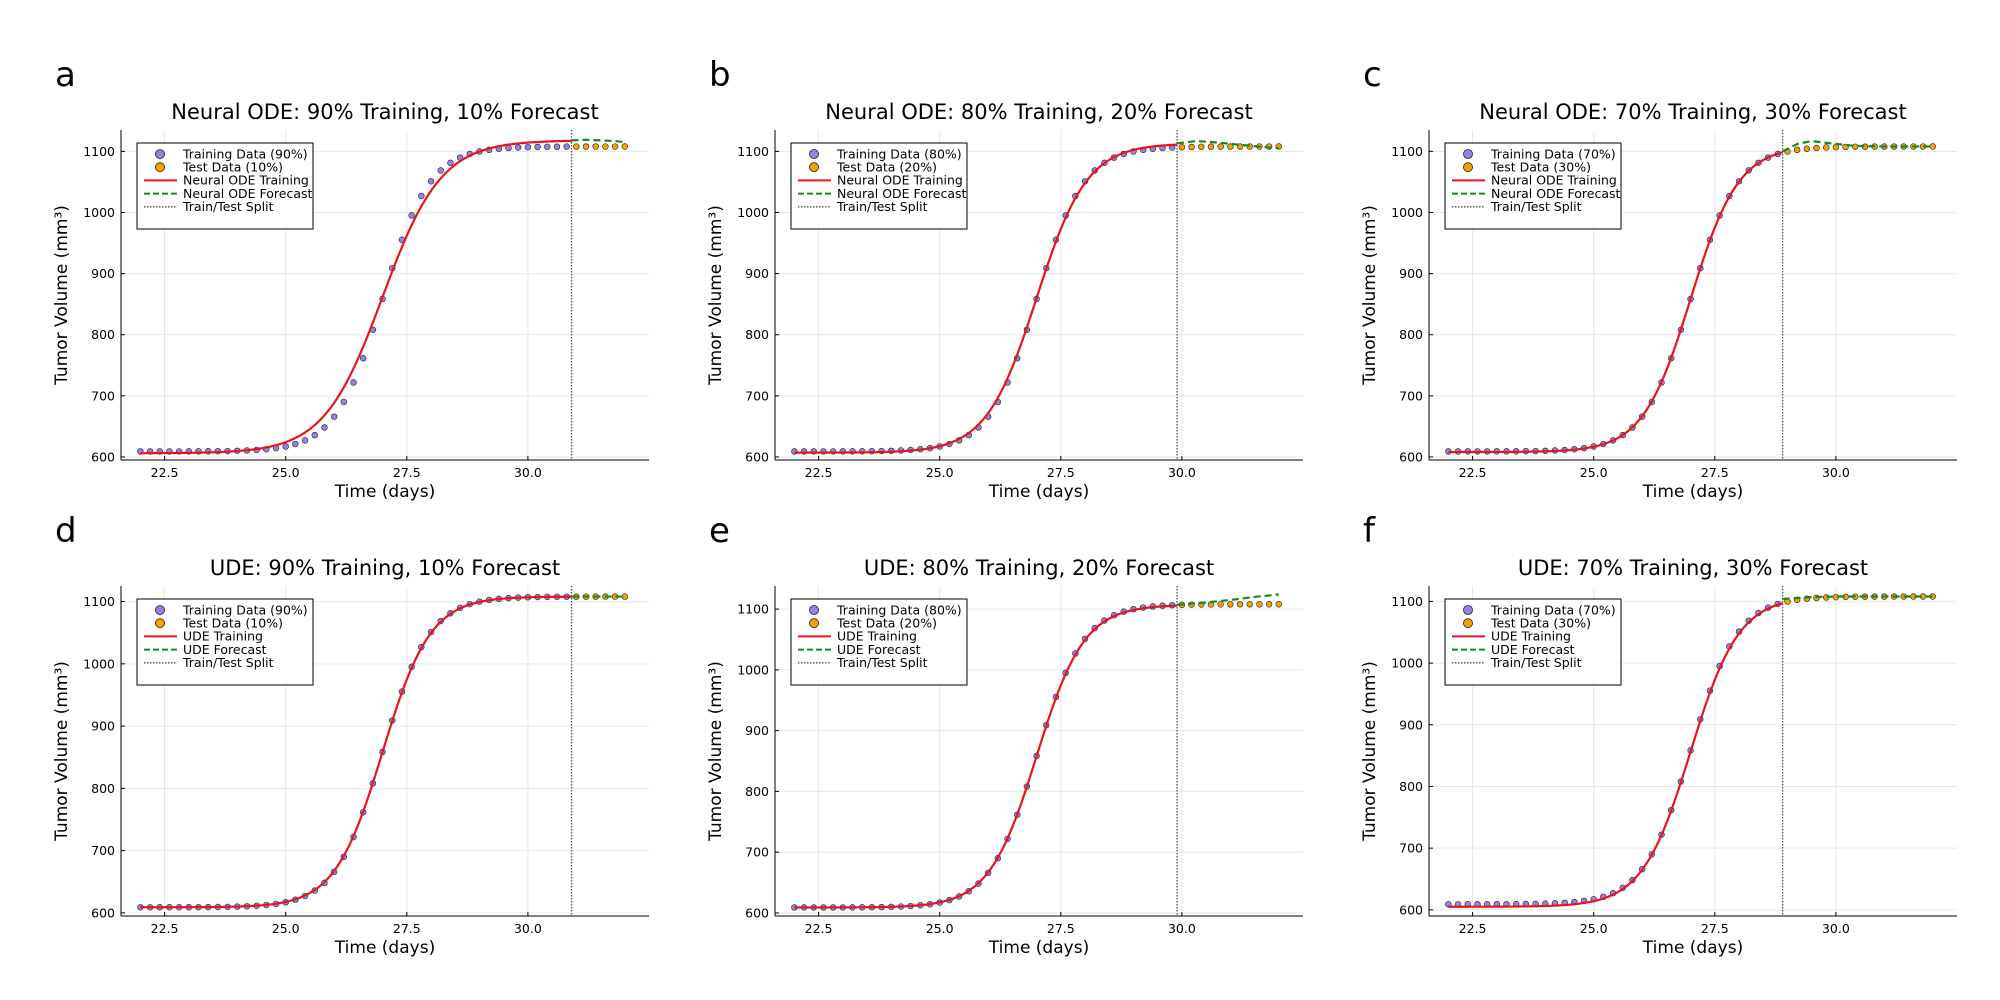  What do you see at coordinates (65, 75) in the screenshot?
I see `panel-letter: a` at bounding box center [65, 75].